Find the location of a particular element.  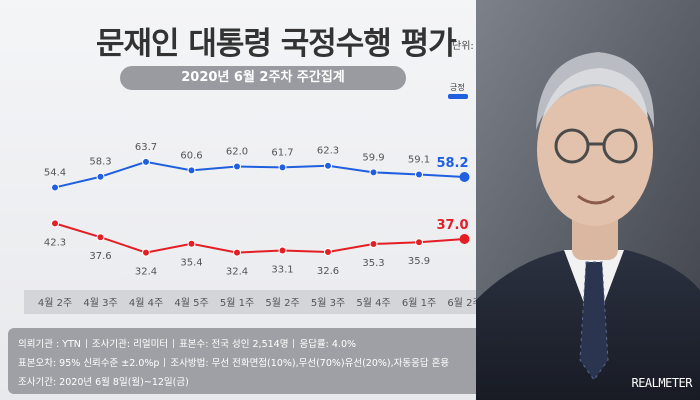

data-label: 42.3 is located at coordinates (55, 242).